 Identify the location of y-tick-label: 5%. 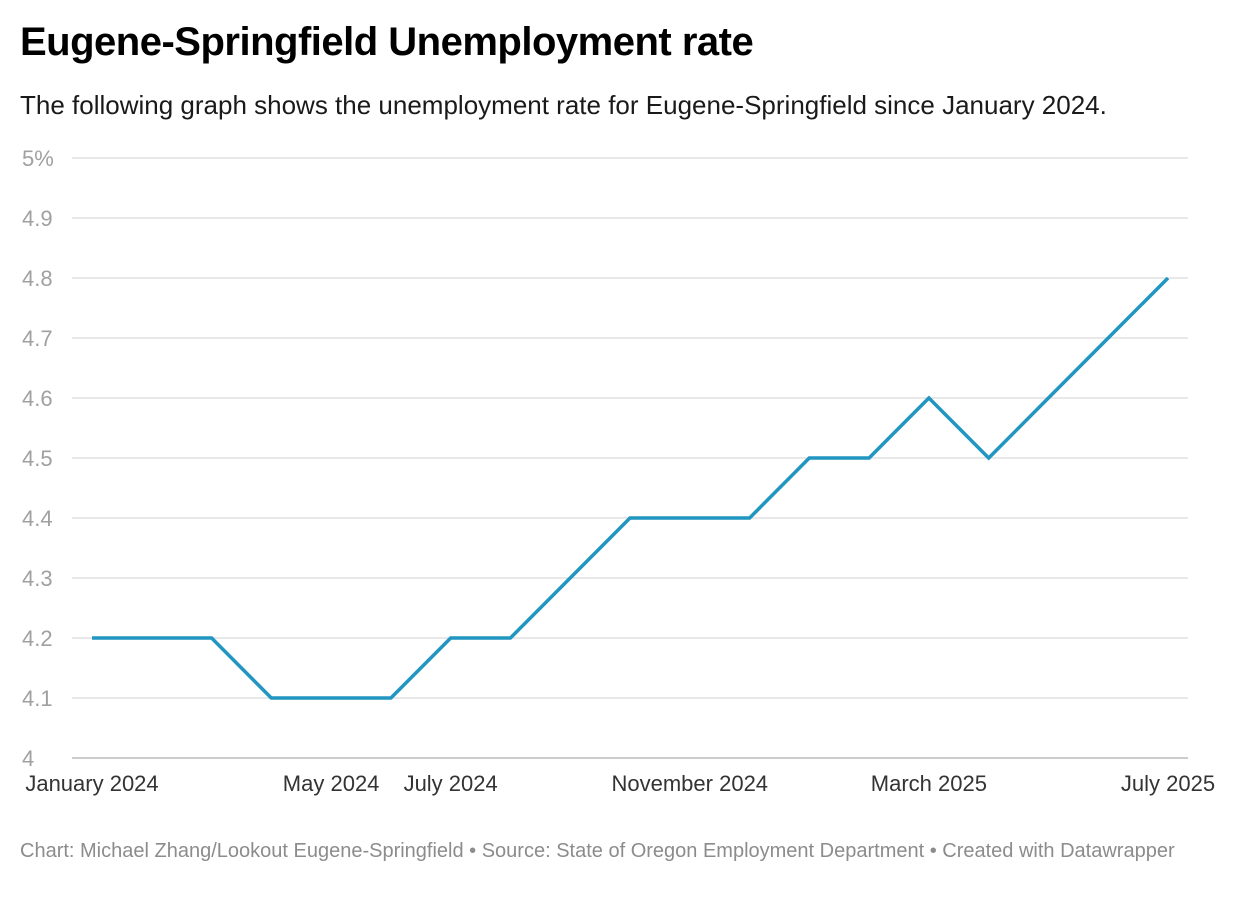
(38, 158).